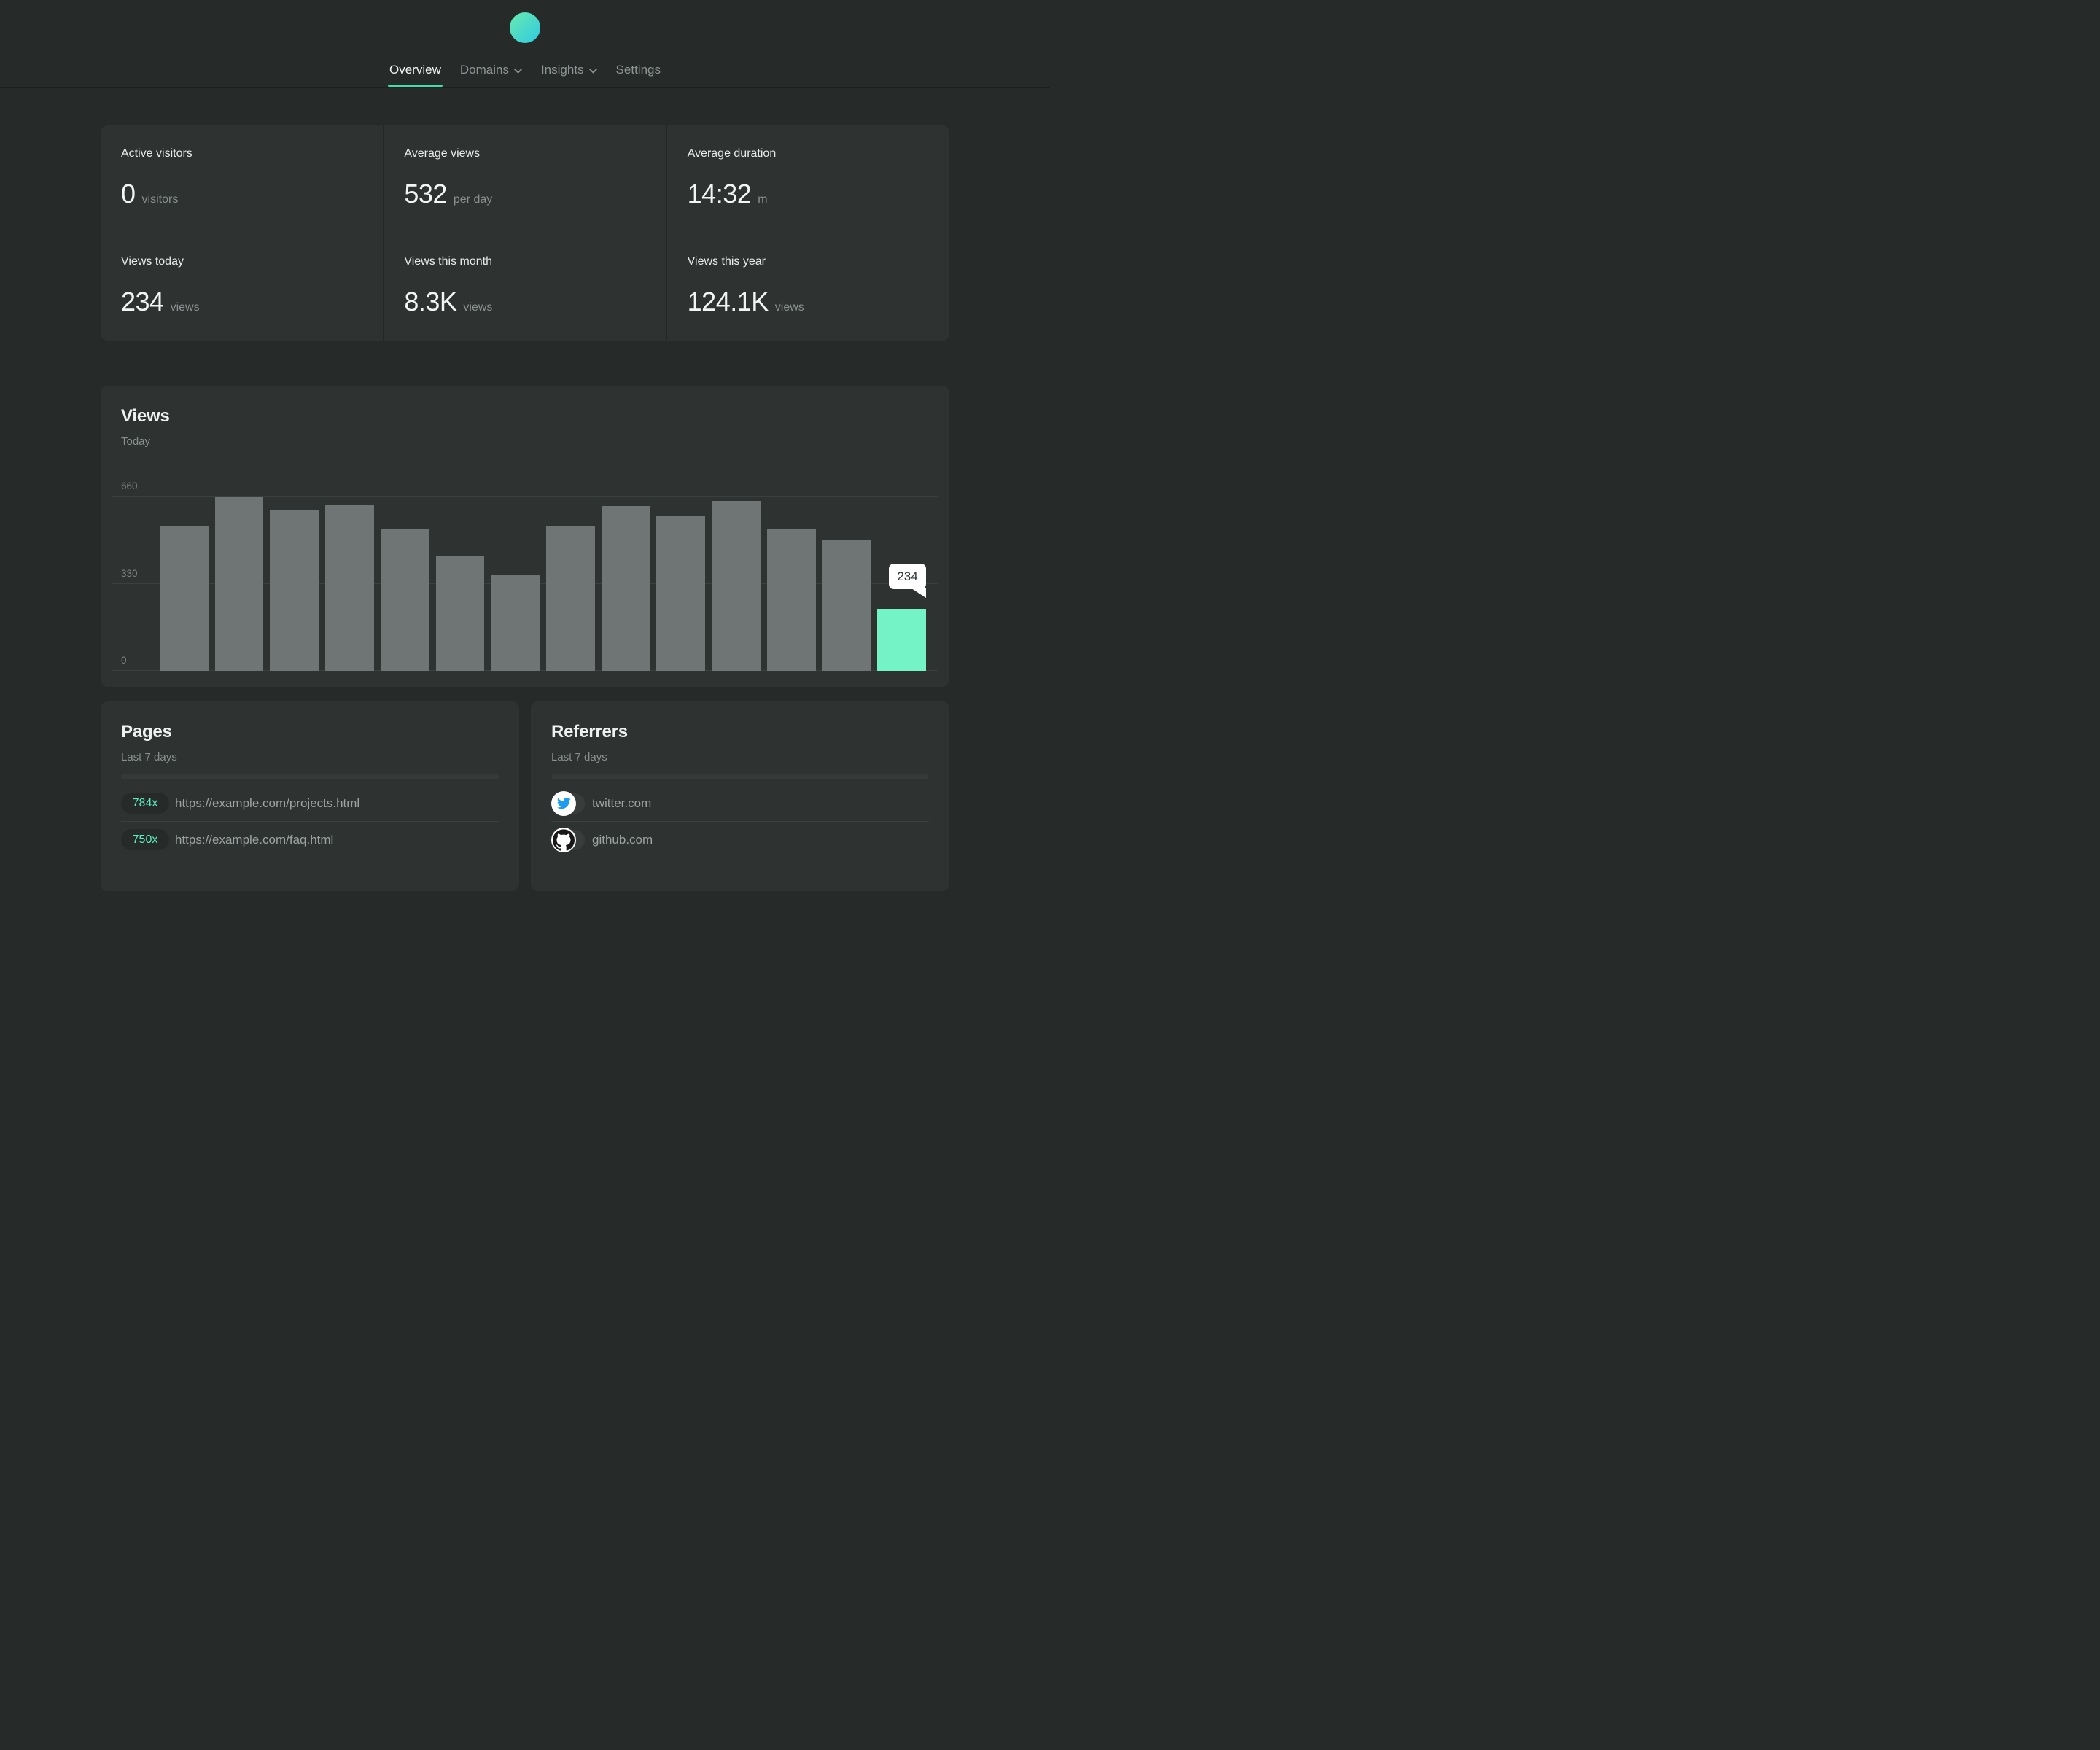 The width and height of the screenshot is (2100, 1750). I want to click on page-url: https://example.com/faq.html, so click(254, 839).